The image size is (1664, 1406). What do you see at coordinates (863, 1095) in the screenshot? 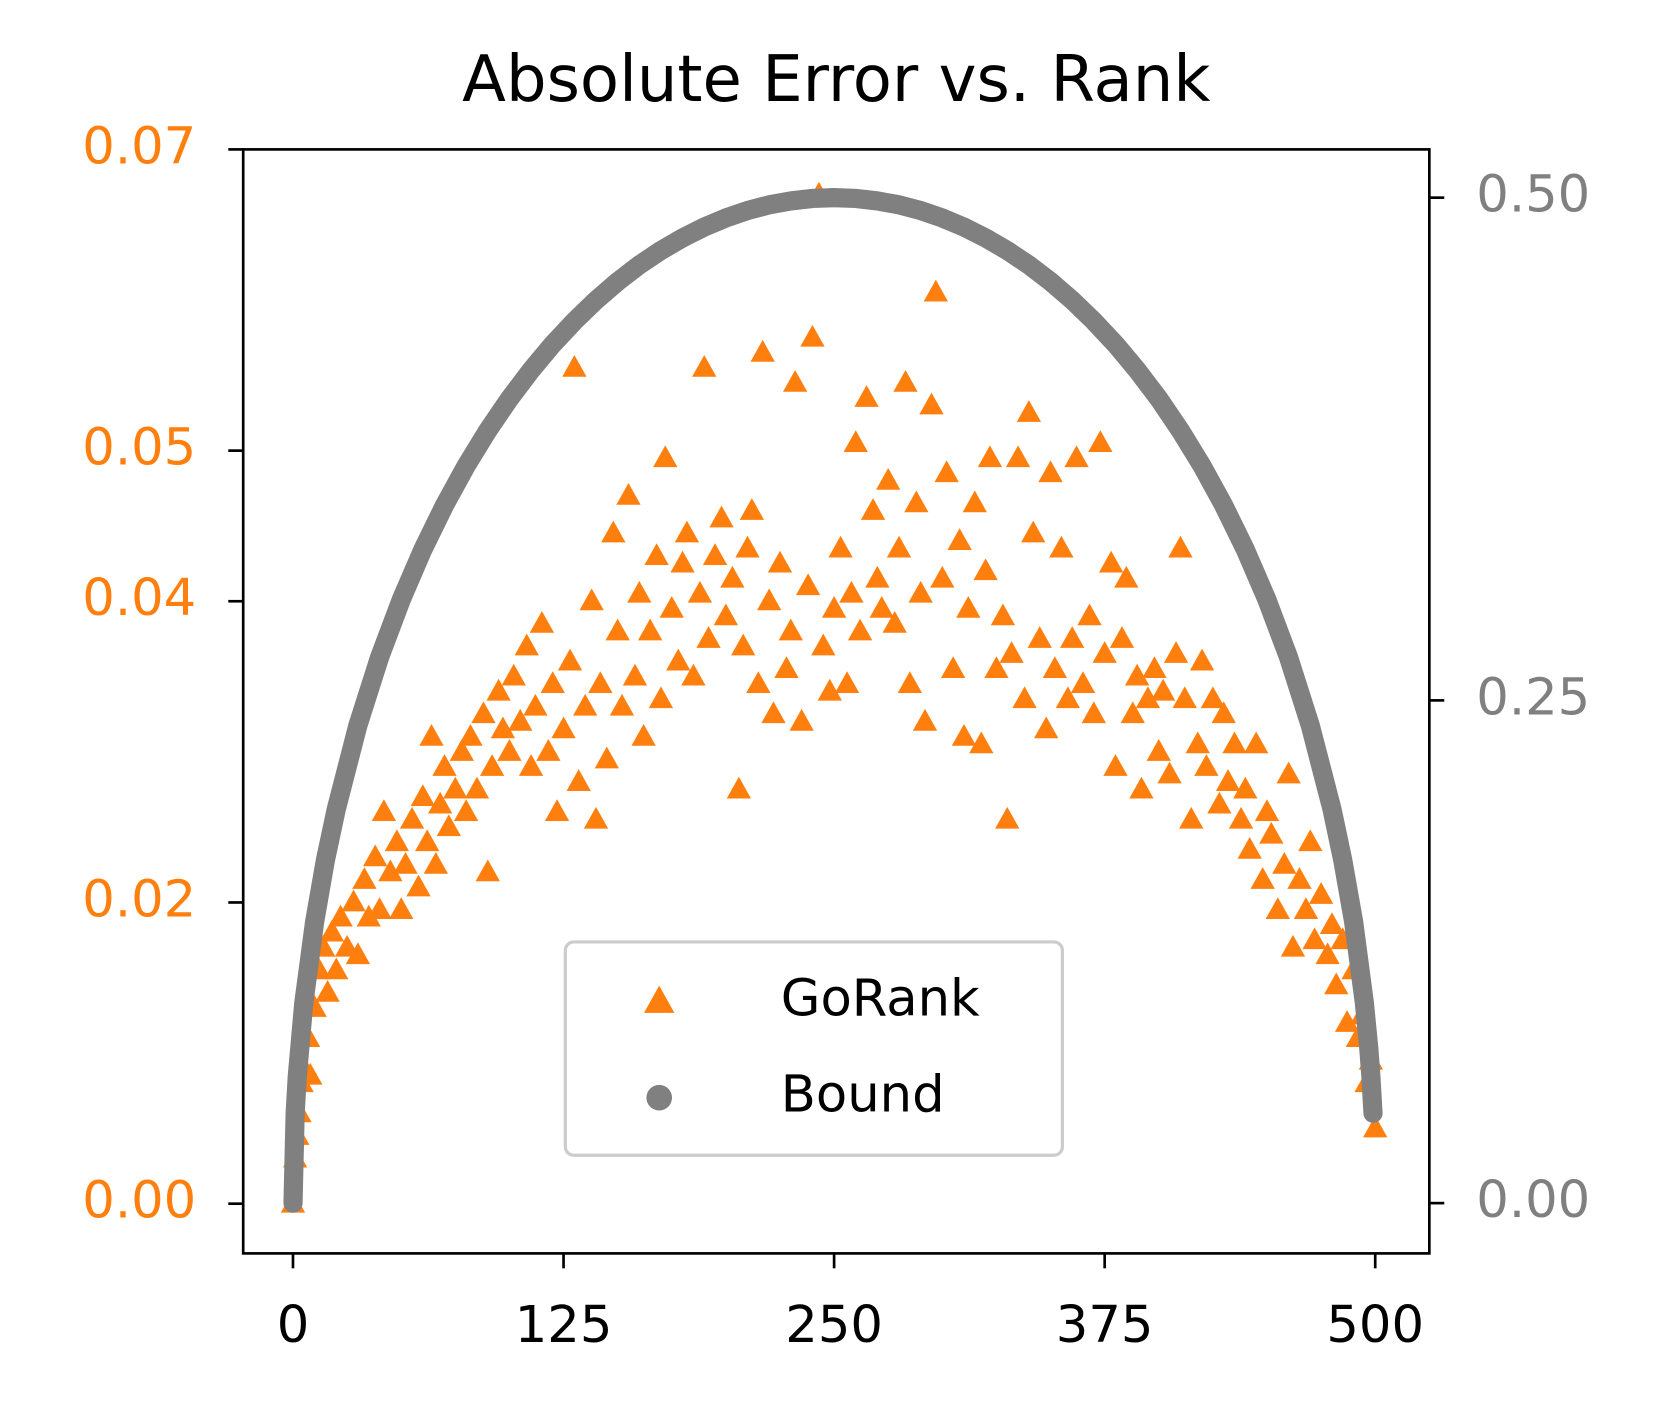
I see `legend-label: Bound` at bounding box center [863, 1095].